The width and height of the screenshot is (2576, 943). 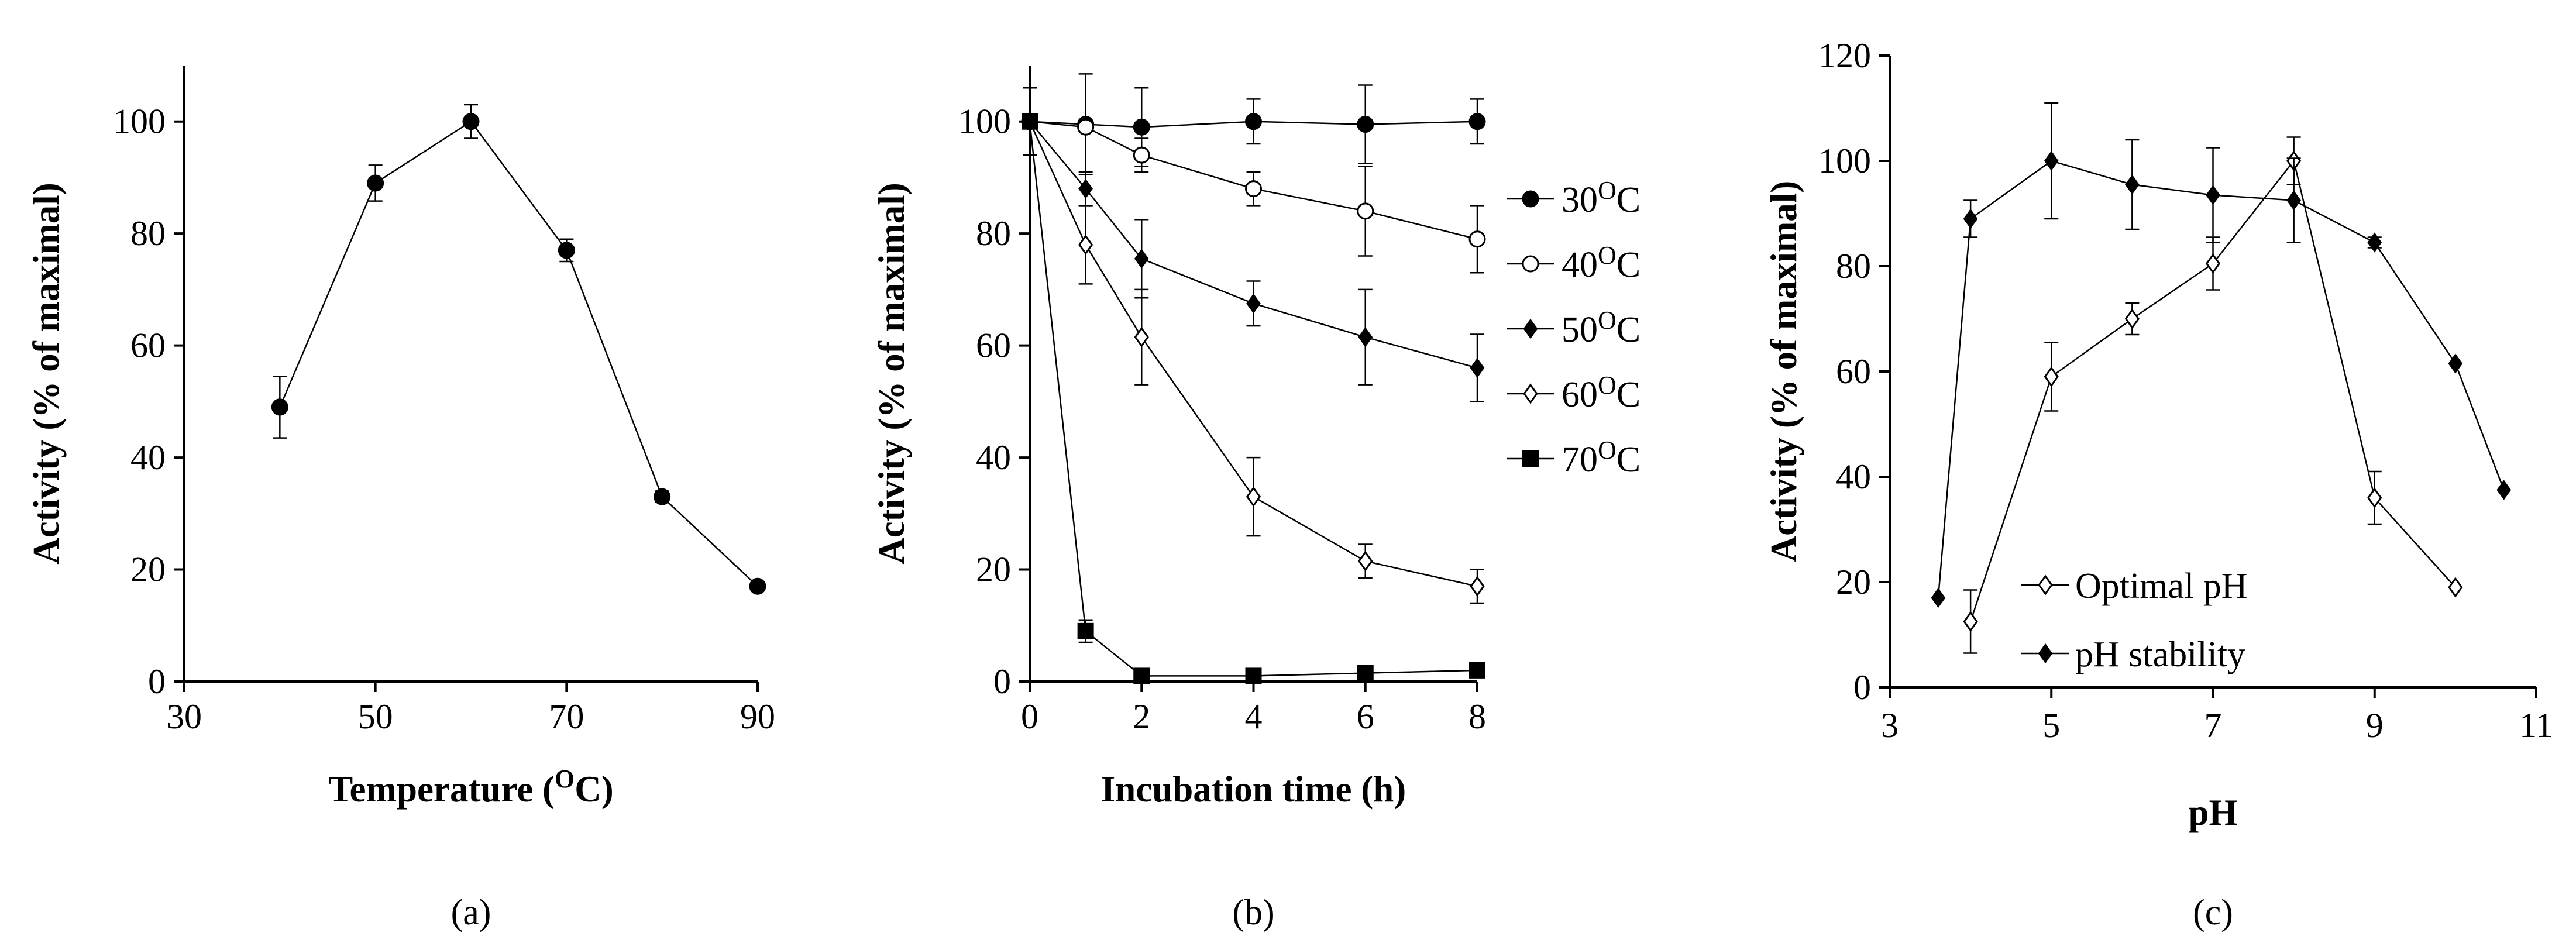 I want to click on legend-label-text: Optimal pH, so click(x=2161, y=586).